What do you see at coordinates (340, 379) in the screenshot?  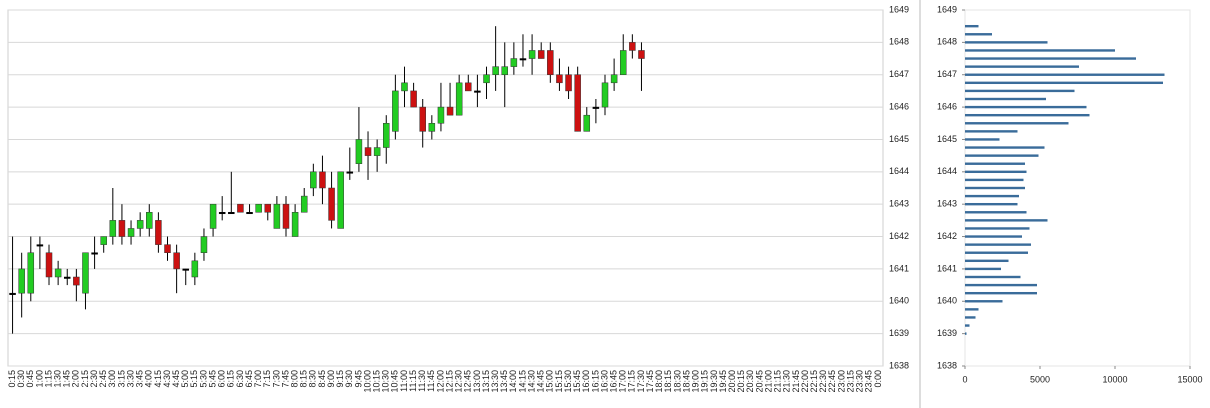 I see `x-tick-label: 9:15` at bounding box center [340, 379].